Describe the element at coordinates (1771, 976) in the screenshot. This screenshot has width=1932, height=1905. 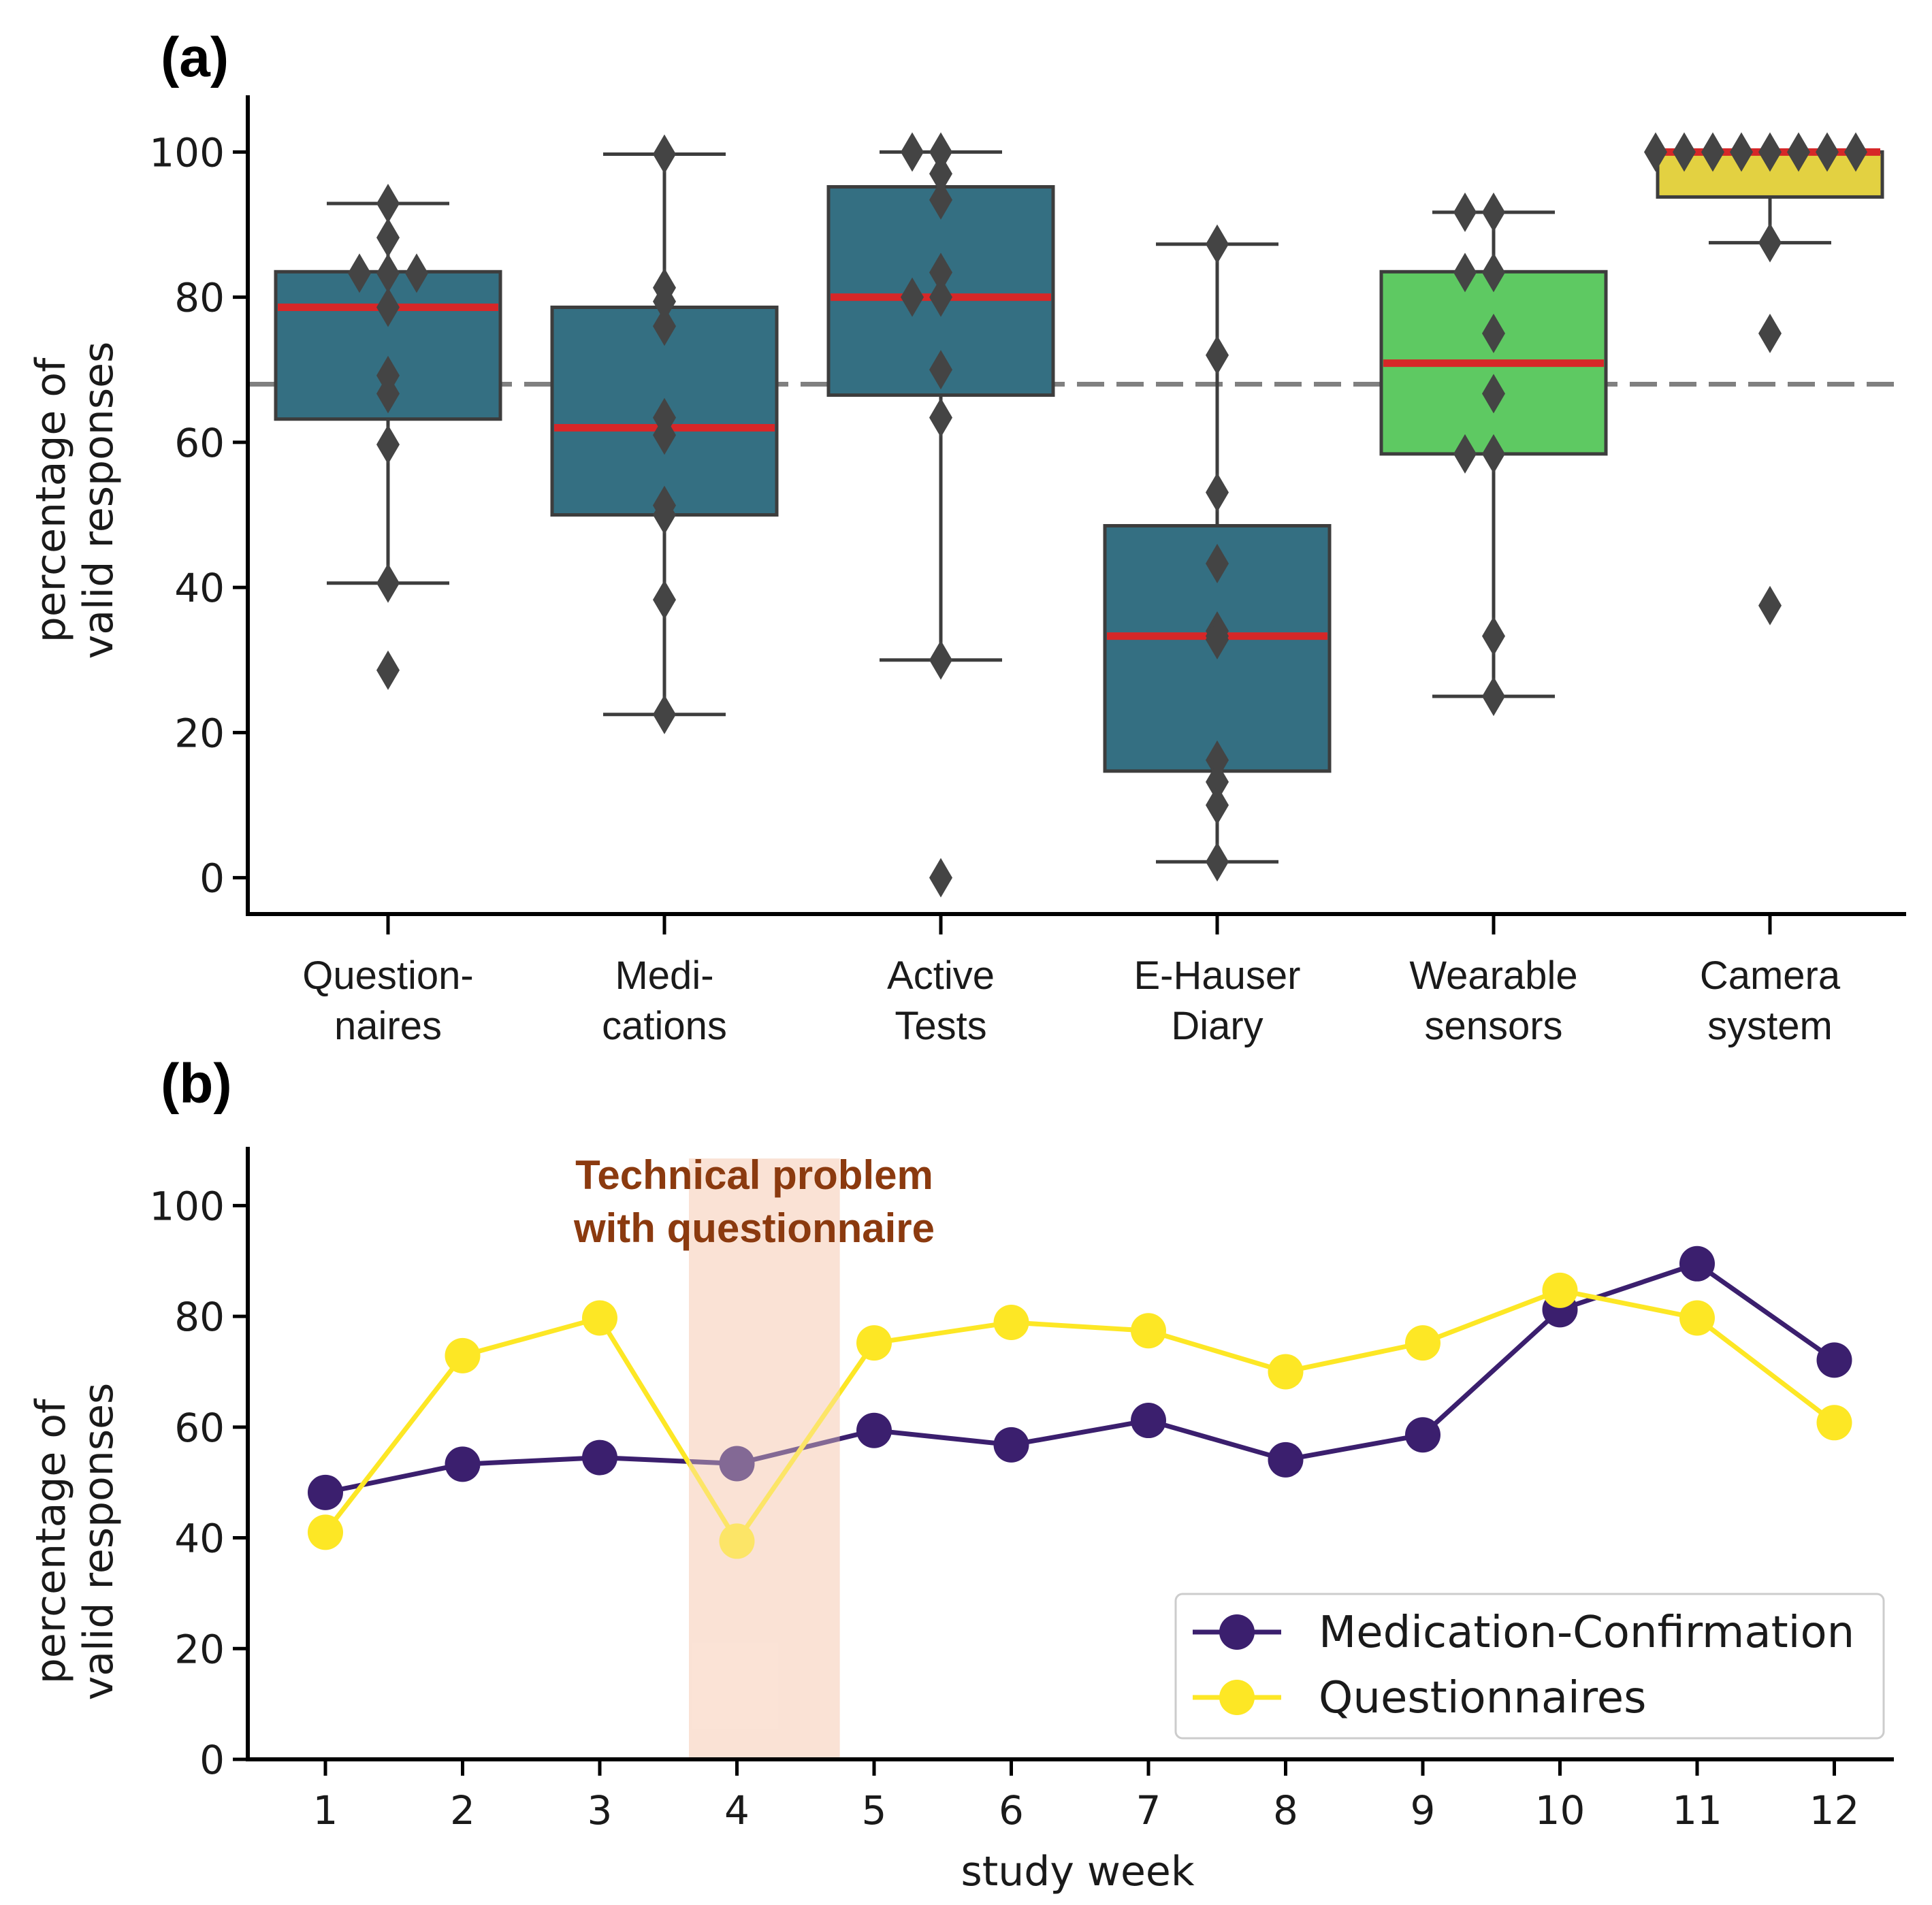
I see `category-label-line1: Camera` at that location.